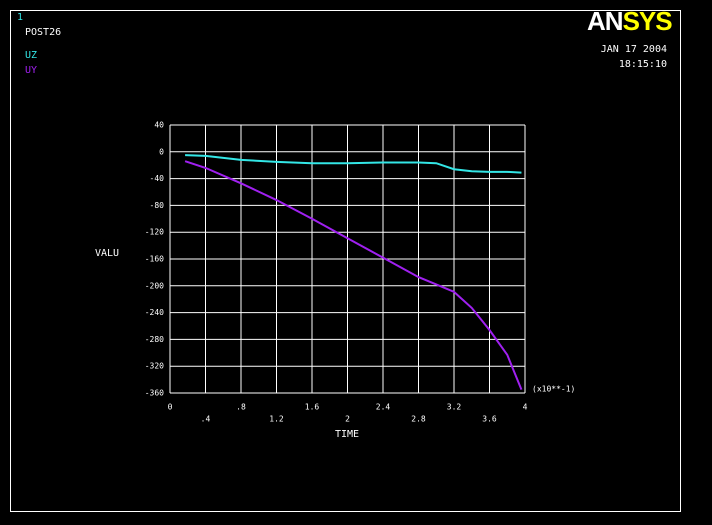  Describe the element at coordinates (31, 55) in the screenshot. I see `legend-entry: UZ` at that location.